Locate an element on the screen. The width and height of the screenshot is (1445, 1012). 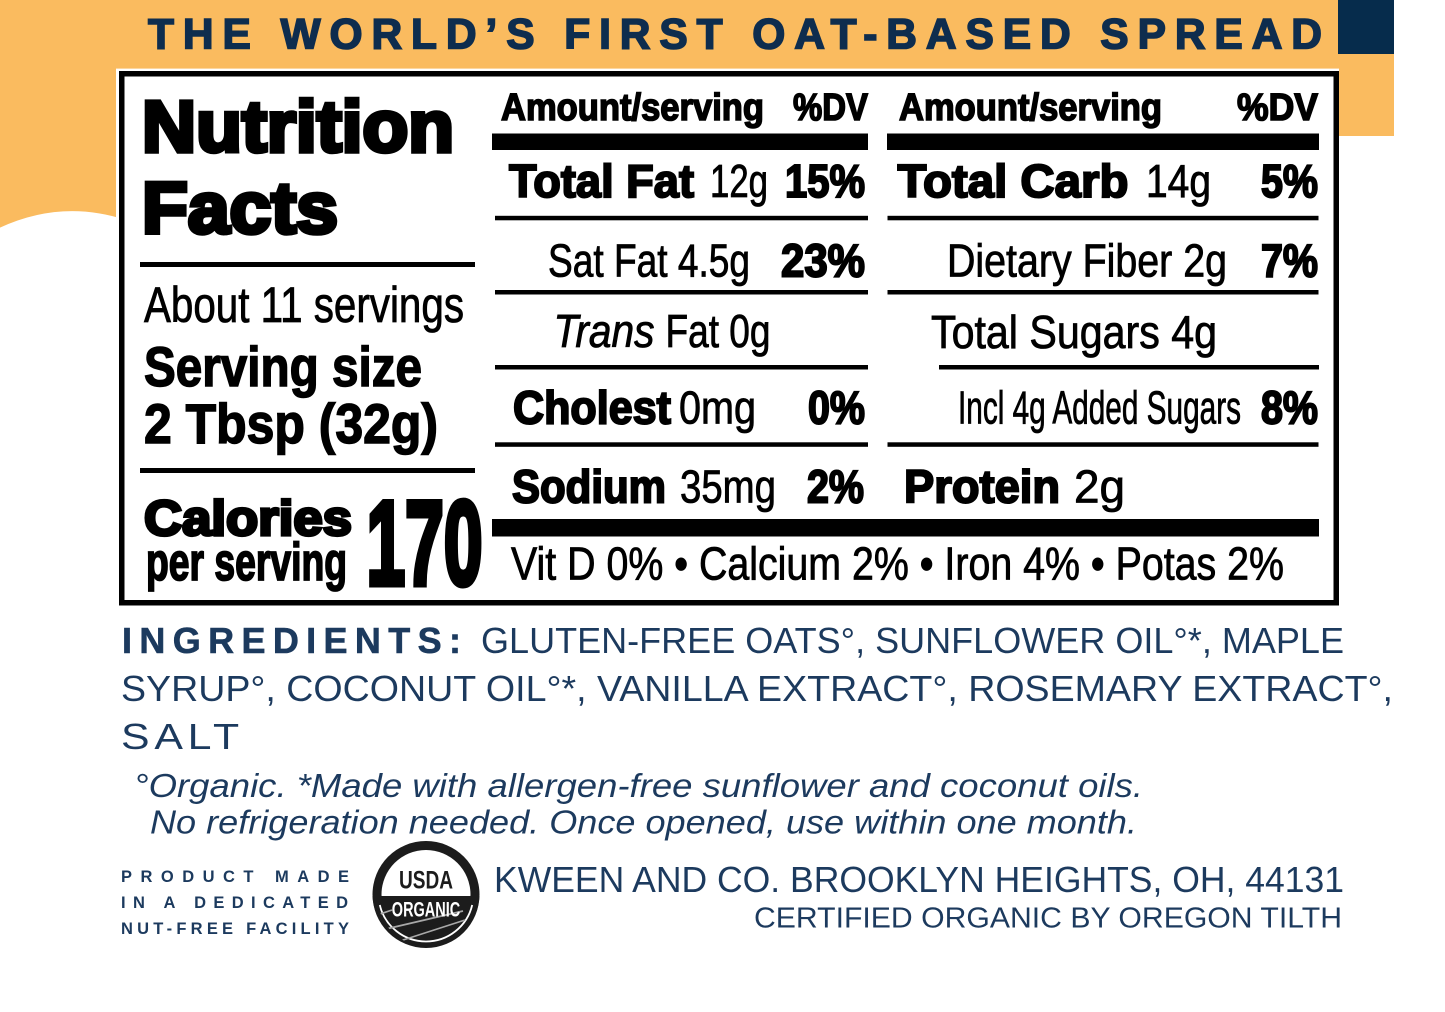
svg-text: 0% is located at coordinates (836, 408).